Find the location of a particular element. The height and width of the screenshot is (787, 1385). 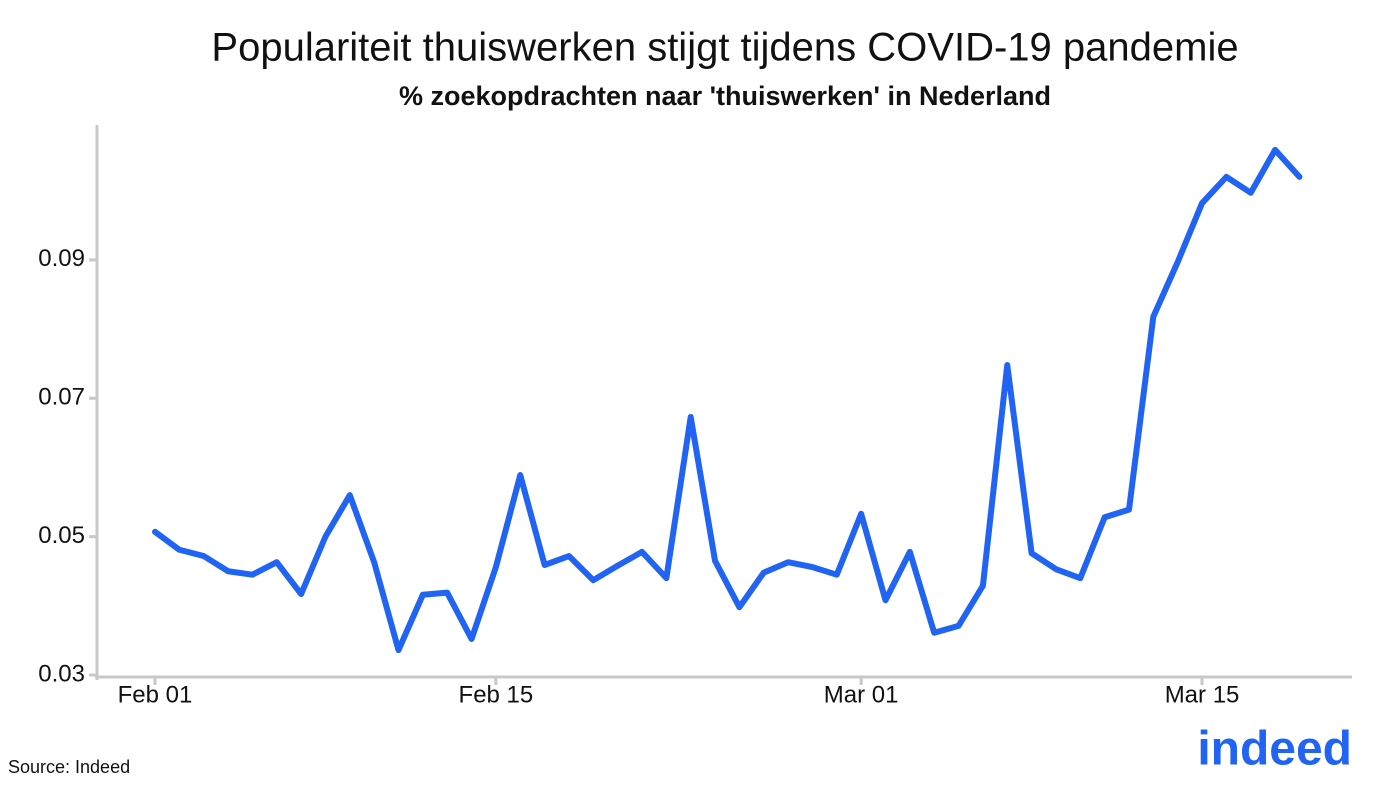

y-tick-label: 0.05 is located at coordinates (61, 535).